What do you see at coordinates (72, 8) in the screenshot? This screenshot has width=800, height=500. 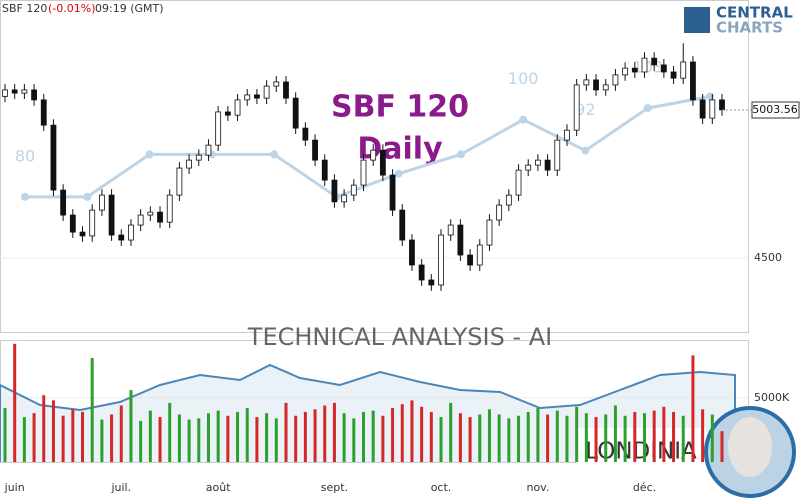 I see `header-change: (-0.01%)` at bounding box center [72, 8].